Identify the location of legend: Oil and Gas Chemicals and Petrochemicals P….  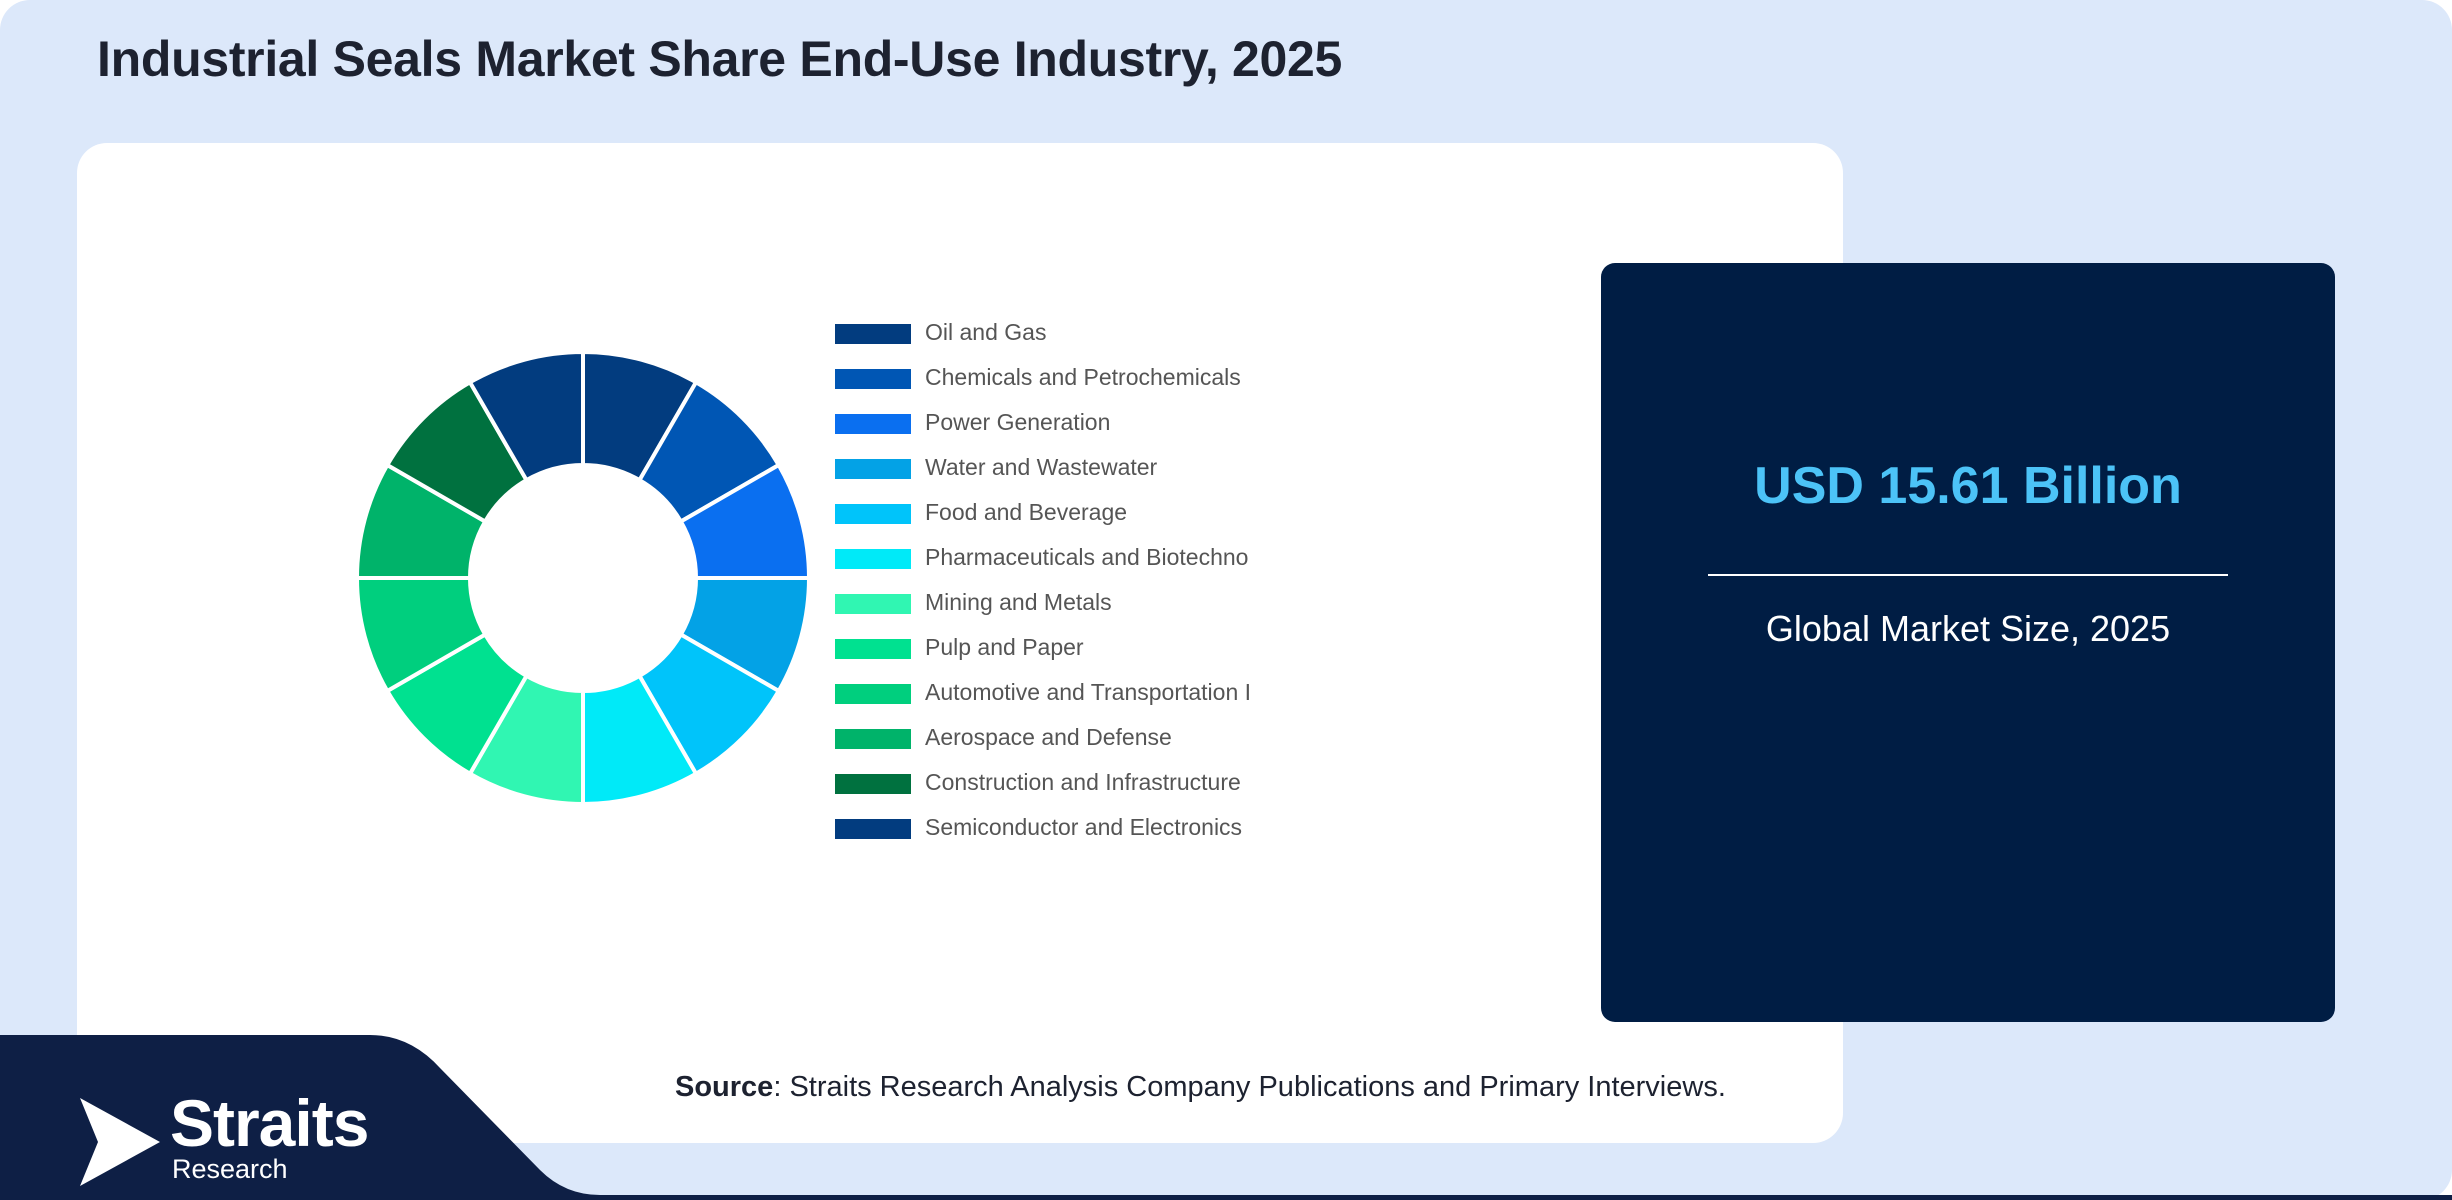
(1043, 579).